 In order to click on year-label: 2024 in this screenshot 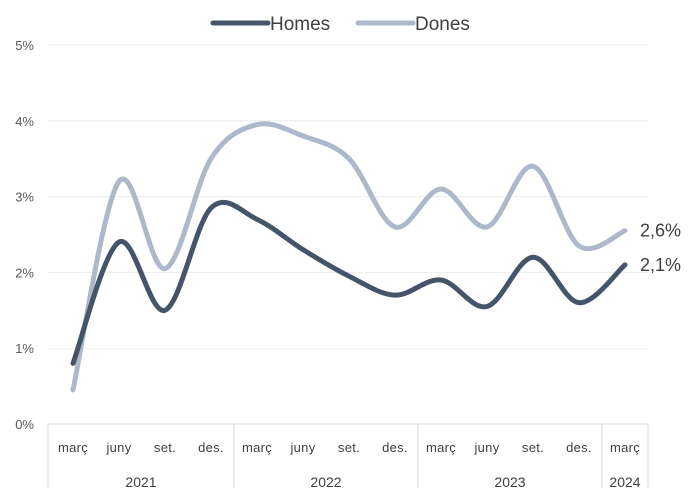, I will do `click(624, 481)`.